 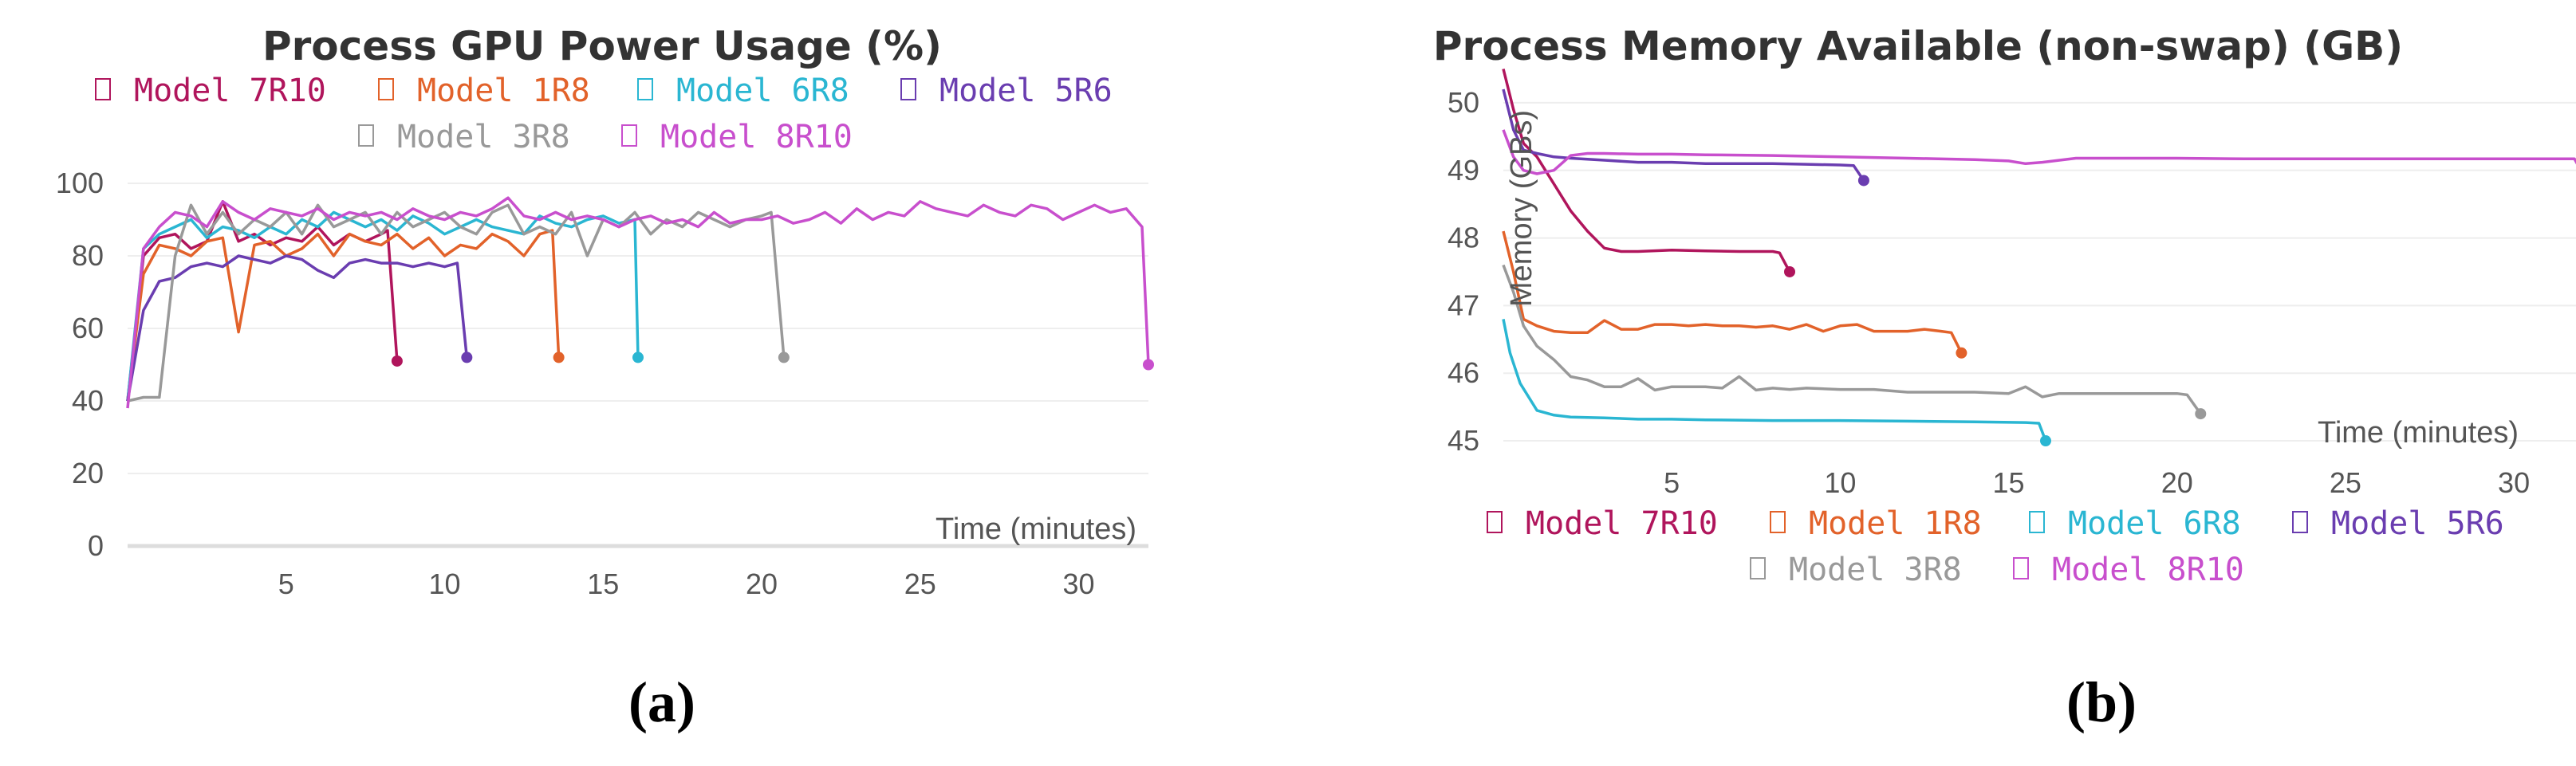 What do you see at coordinates (1463, 103) in the screenshot?
I see `y-tick-label: 50` at bounding box center [1463, 103].